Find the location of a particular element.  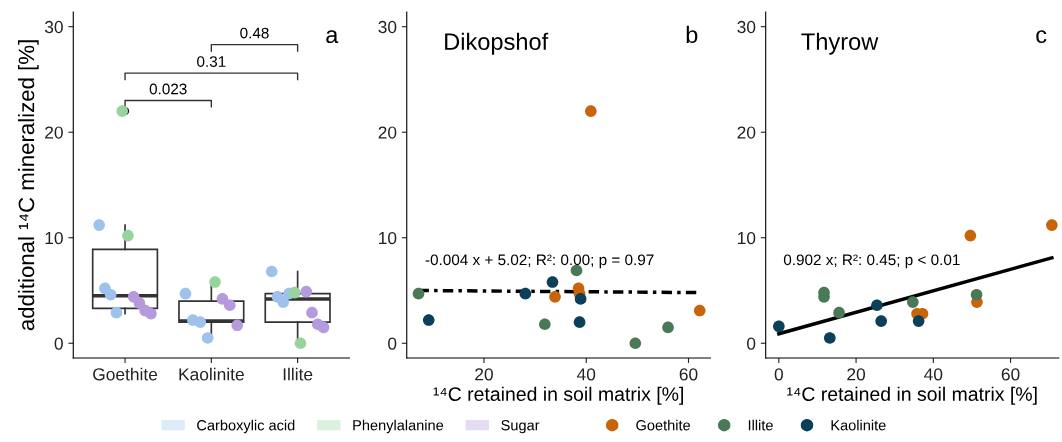

x-tick-label: Kaolinite is located at coordinates (211, 374).